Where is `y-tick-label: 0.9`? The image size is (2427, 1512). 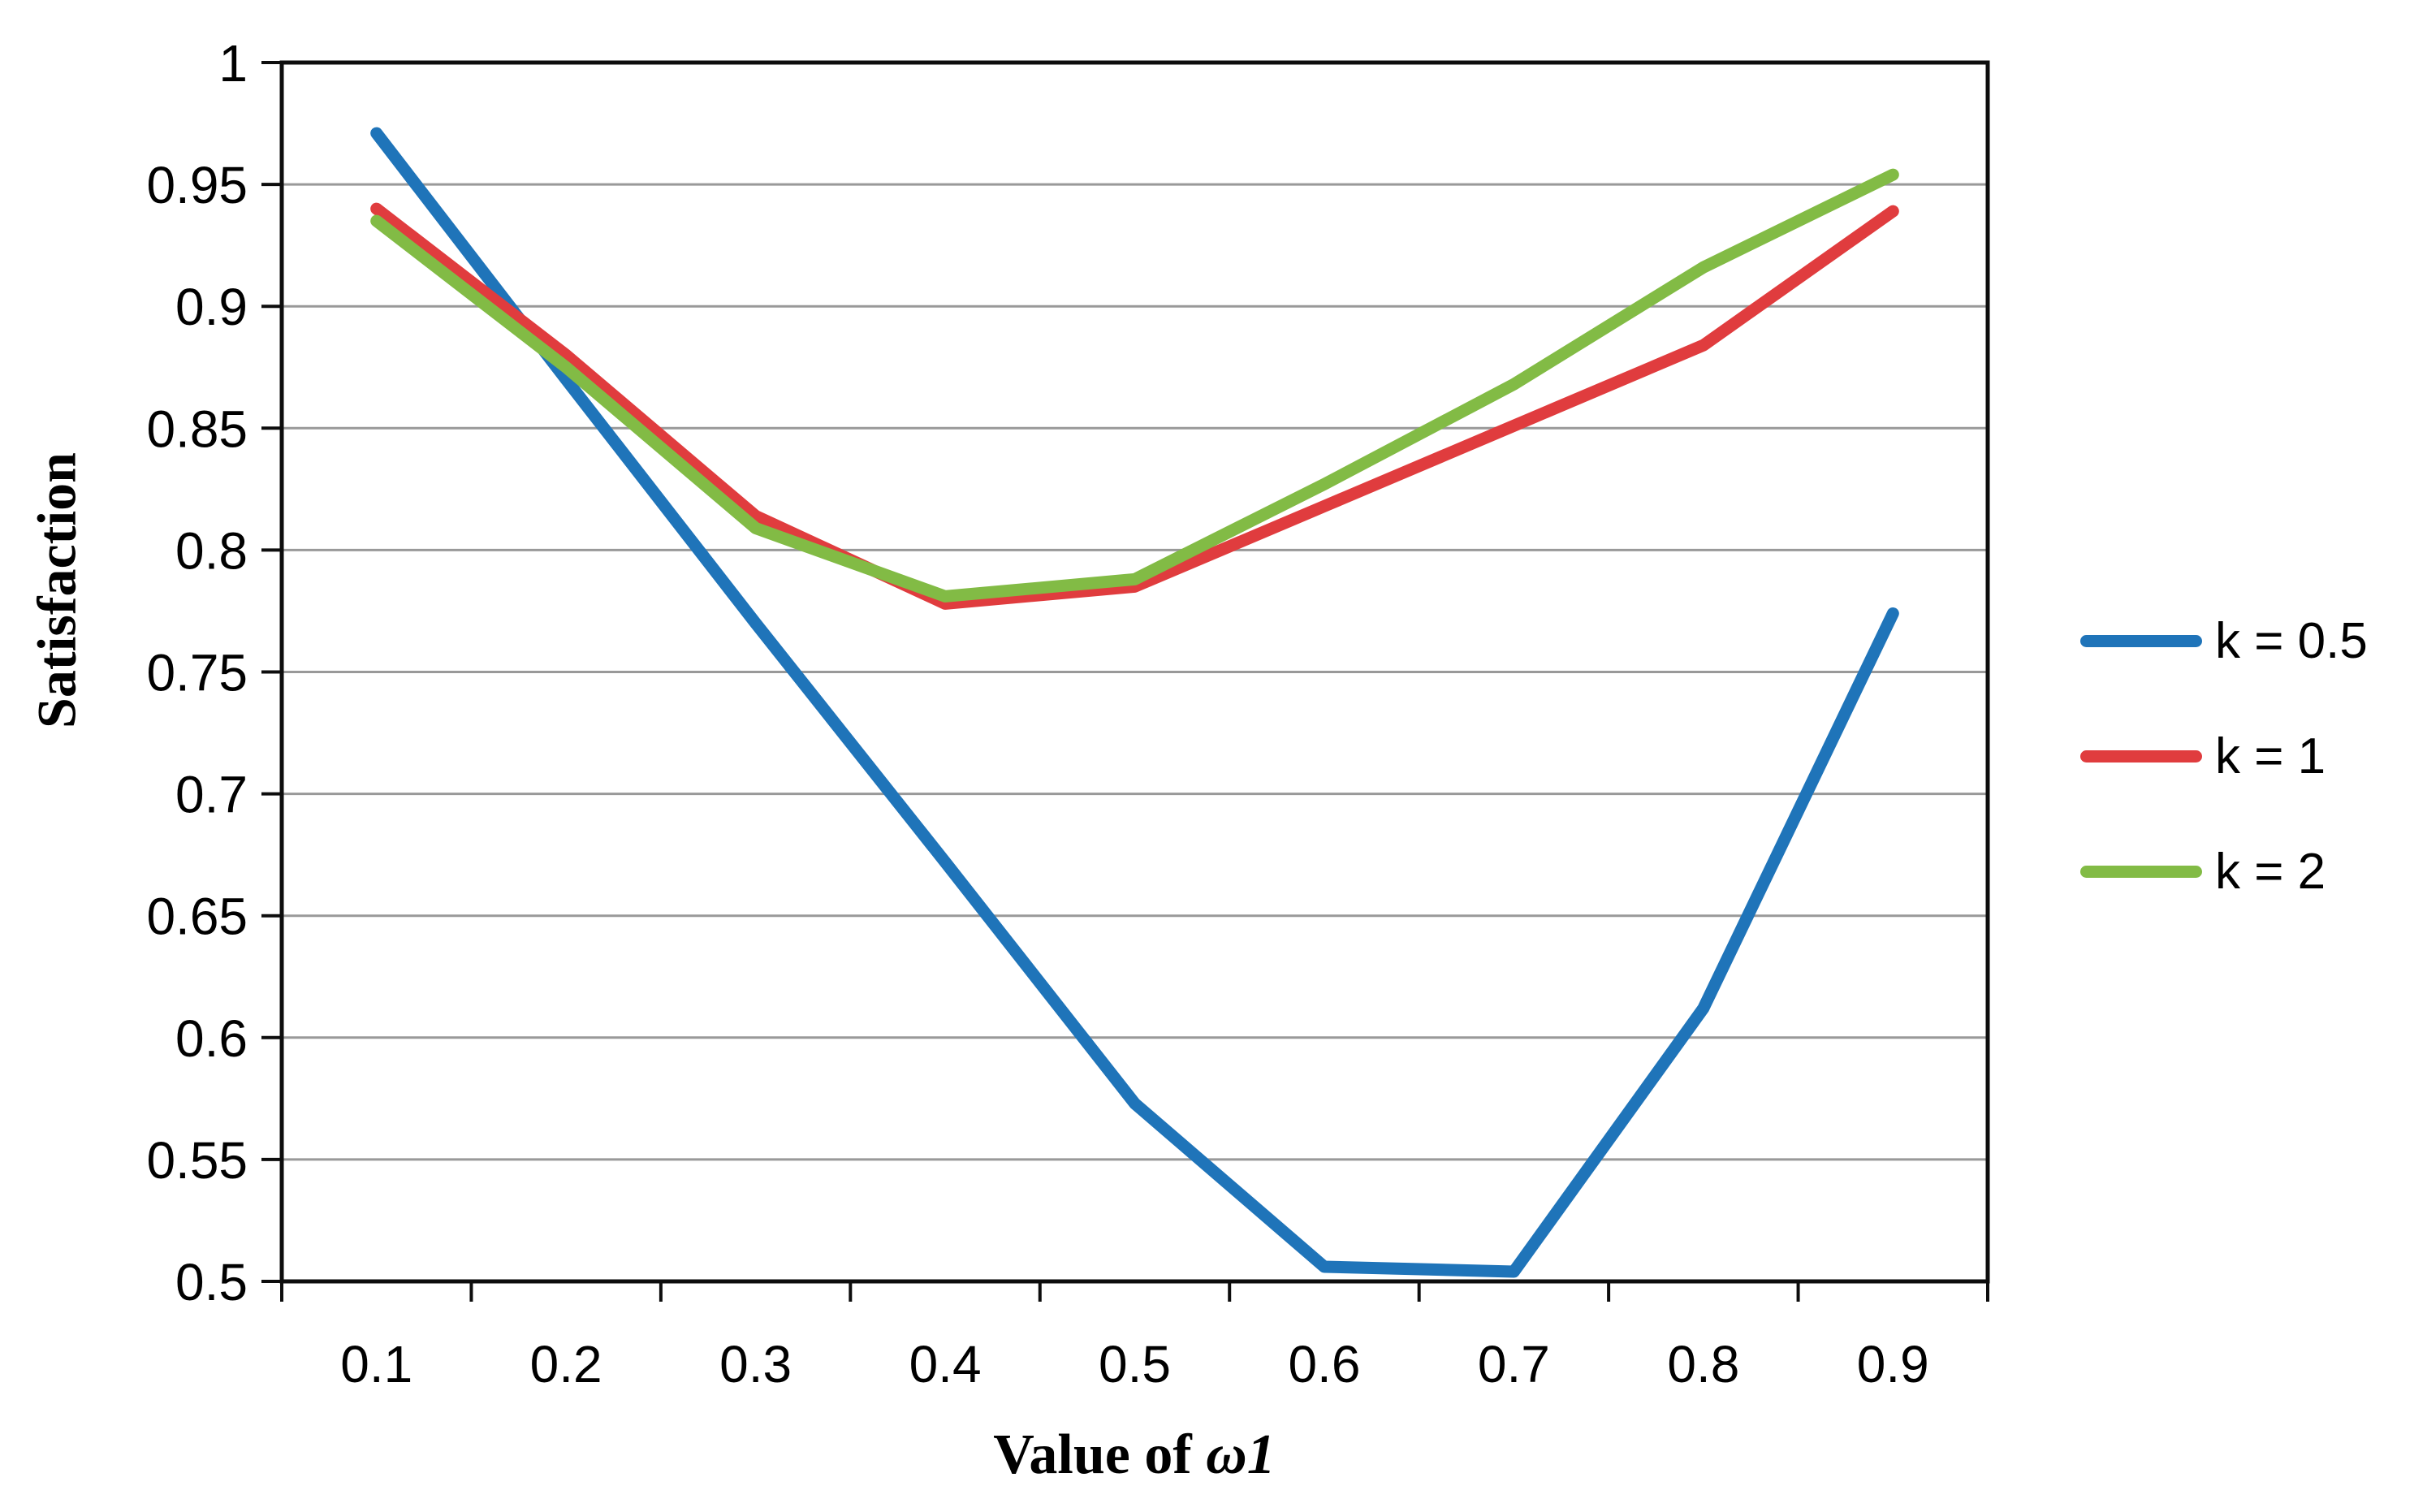 y-tick-label: 0.9 is located at coordinates (211, 307).